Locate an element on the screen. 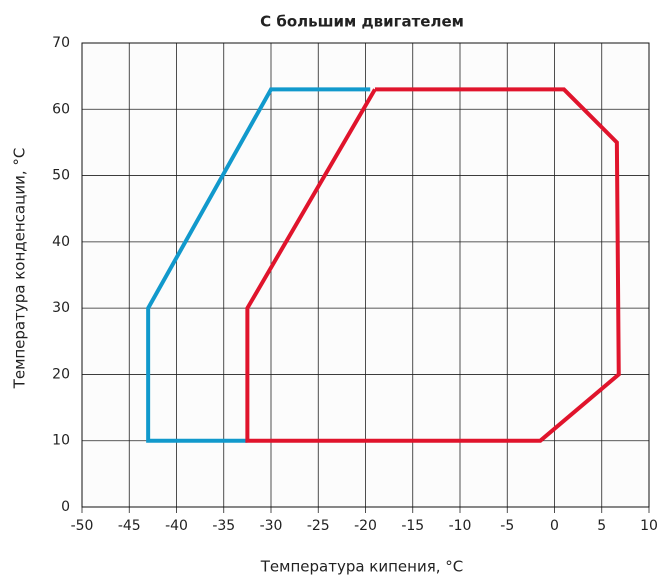 The width and height of the screenshot is (659, 581). y-tick-label: 20 is located at coordinates (61, 374).